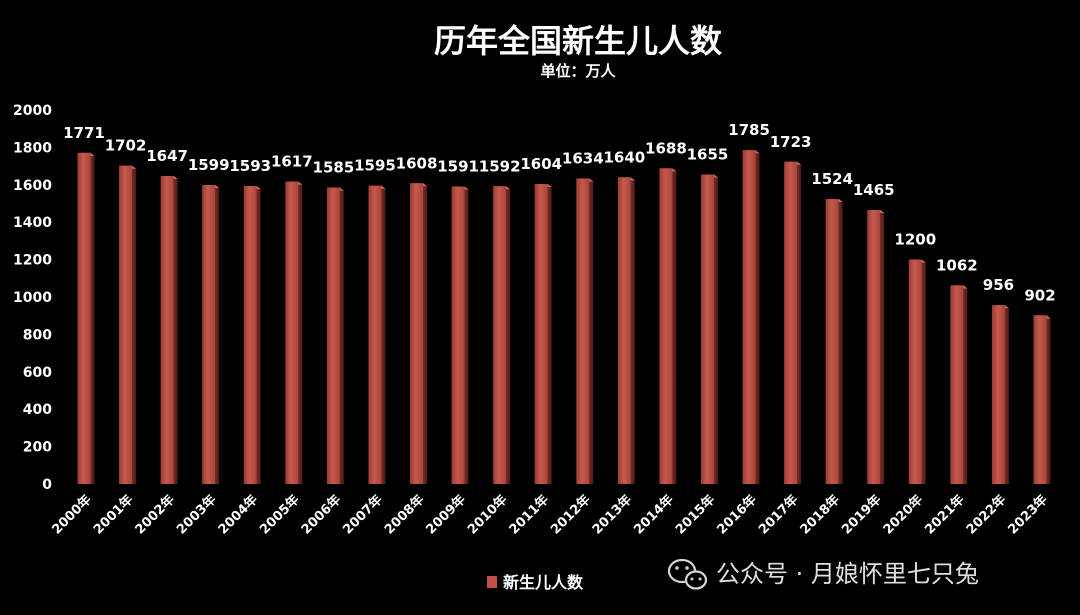 This screenshot has width=1080, height=615. I want to click on legend-swatch, so click(492, 582).